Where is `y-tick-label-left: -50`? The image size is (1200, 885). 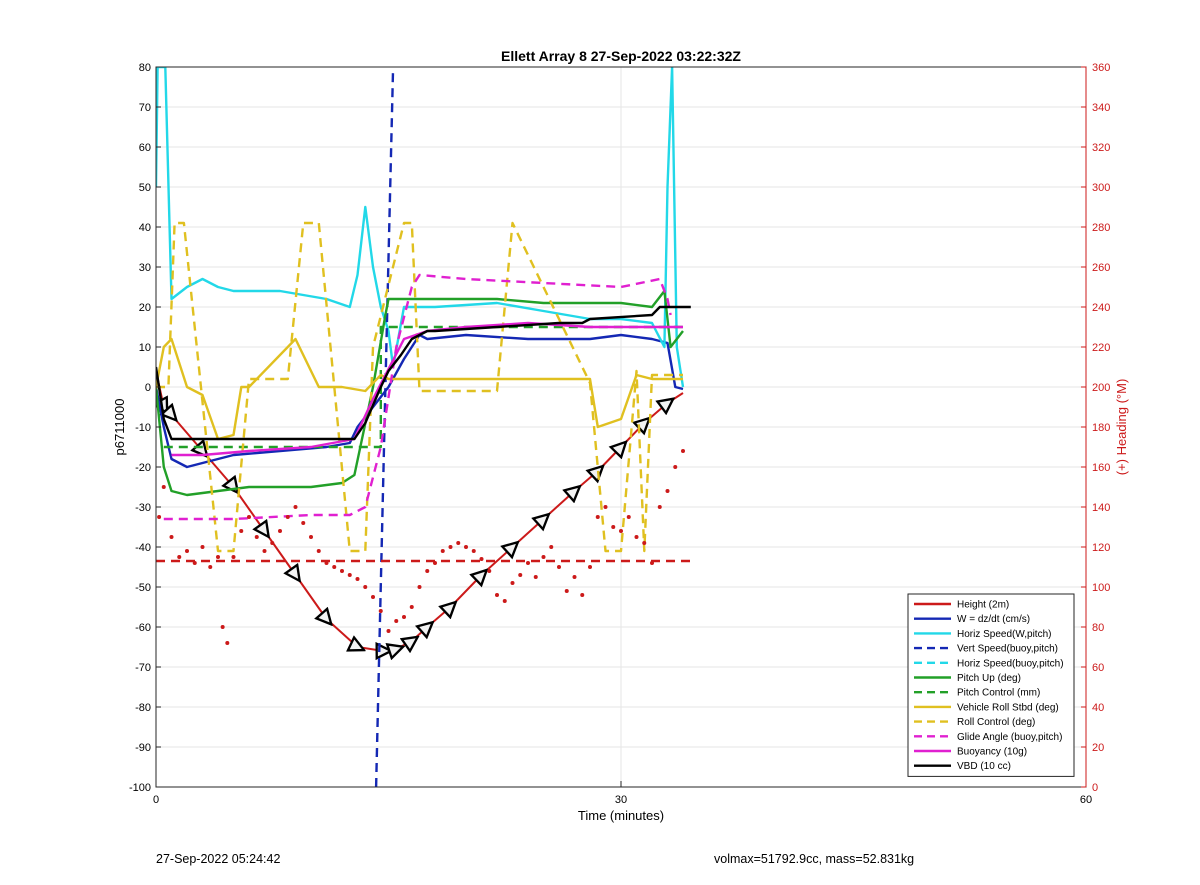 y-tick-label-left: -50 is located at coordinates (143, 588).